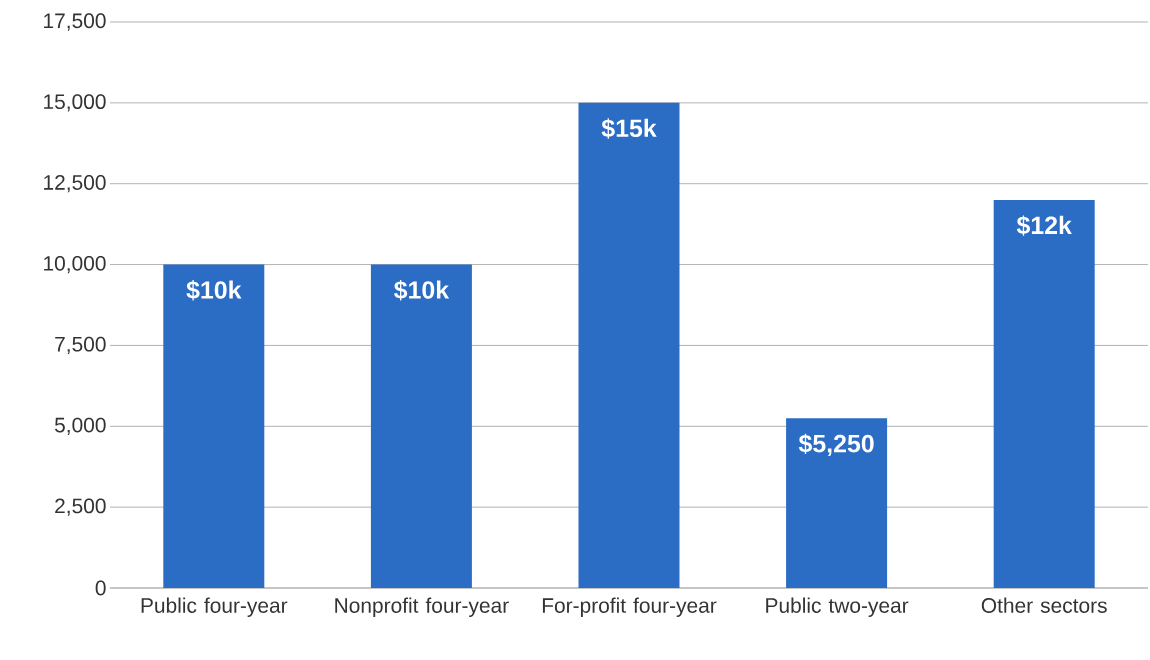 This screenshot has width=1150, height=660. What do you see at coordinates (80, 426) in the screenshot?
I see `y-tick-label: 5,000` at bounding box center [80, 426].